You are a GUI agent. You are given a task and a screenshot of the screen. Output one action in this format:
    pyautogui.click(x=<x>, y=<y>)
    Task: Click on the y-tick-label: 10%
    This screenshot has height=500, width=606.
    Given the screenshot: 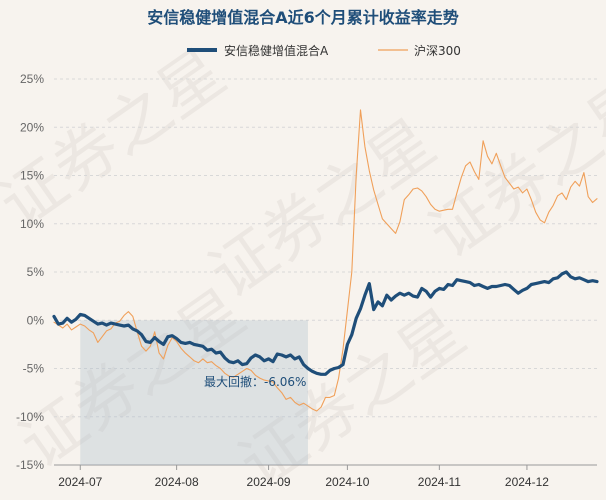 What is the action you would take?
    pyautogui.click(x=32, y=224)
    